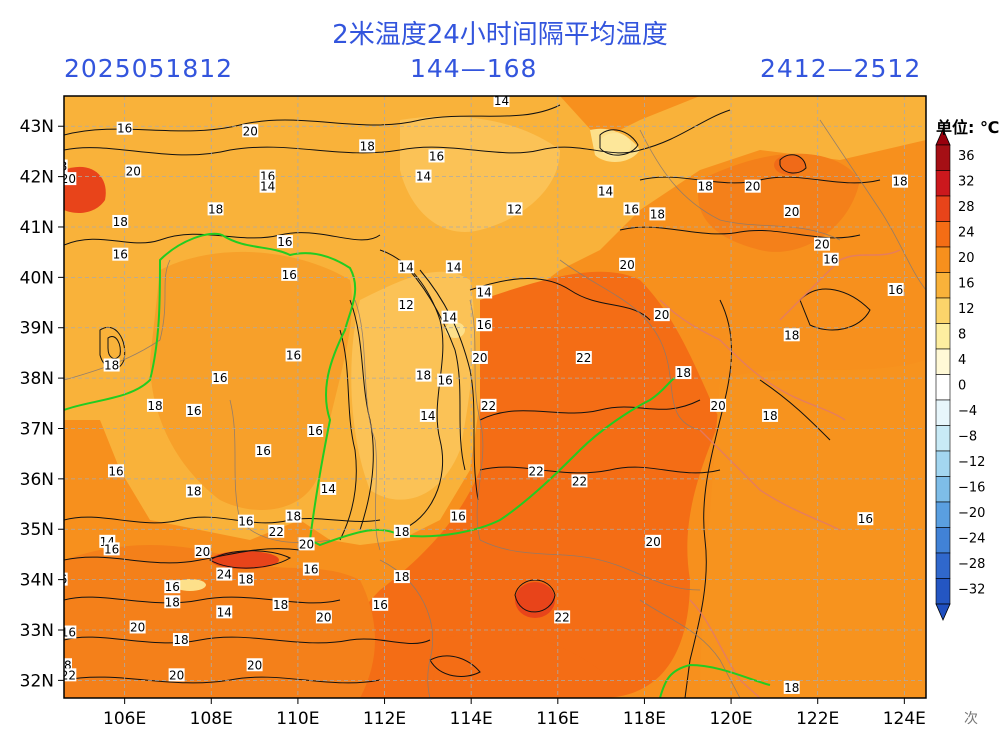 Image resolution: width=1000 pixels, height=750 pixels. I want to click on lon-label: 114E, so click(471, 719).